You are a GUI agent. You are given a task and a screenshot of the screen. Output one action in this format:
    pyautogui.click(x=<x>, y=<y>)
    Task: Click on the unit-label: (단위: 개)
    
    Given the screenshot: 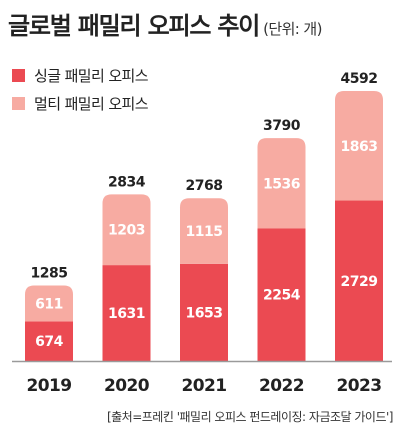 What is the action you would take?
    pyautogui.click(x=292, y=29)
    